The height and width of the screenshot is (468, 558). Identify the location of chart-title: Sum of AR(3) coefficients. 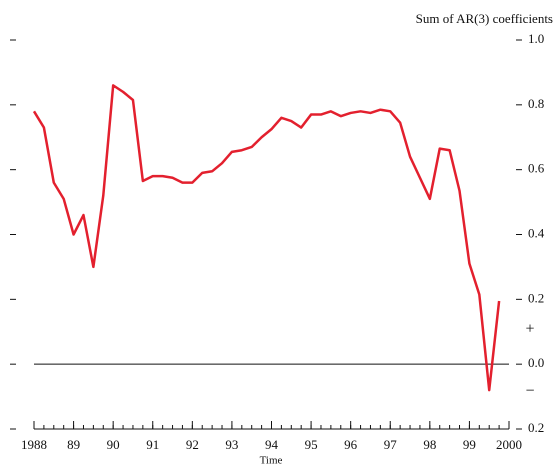
(484, 18).